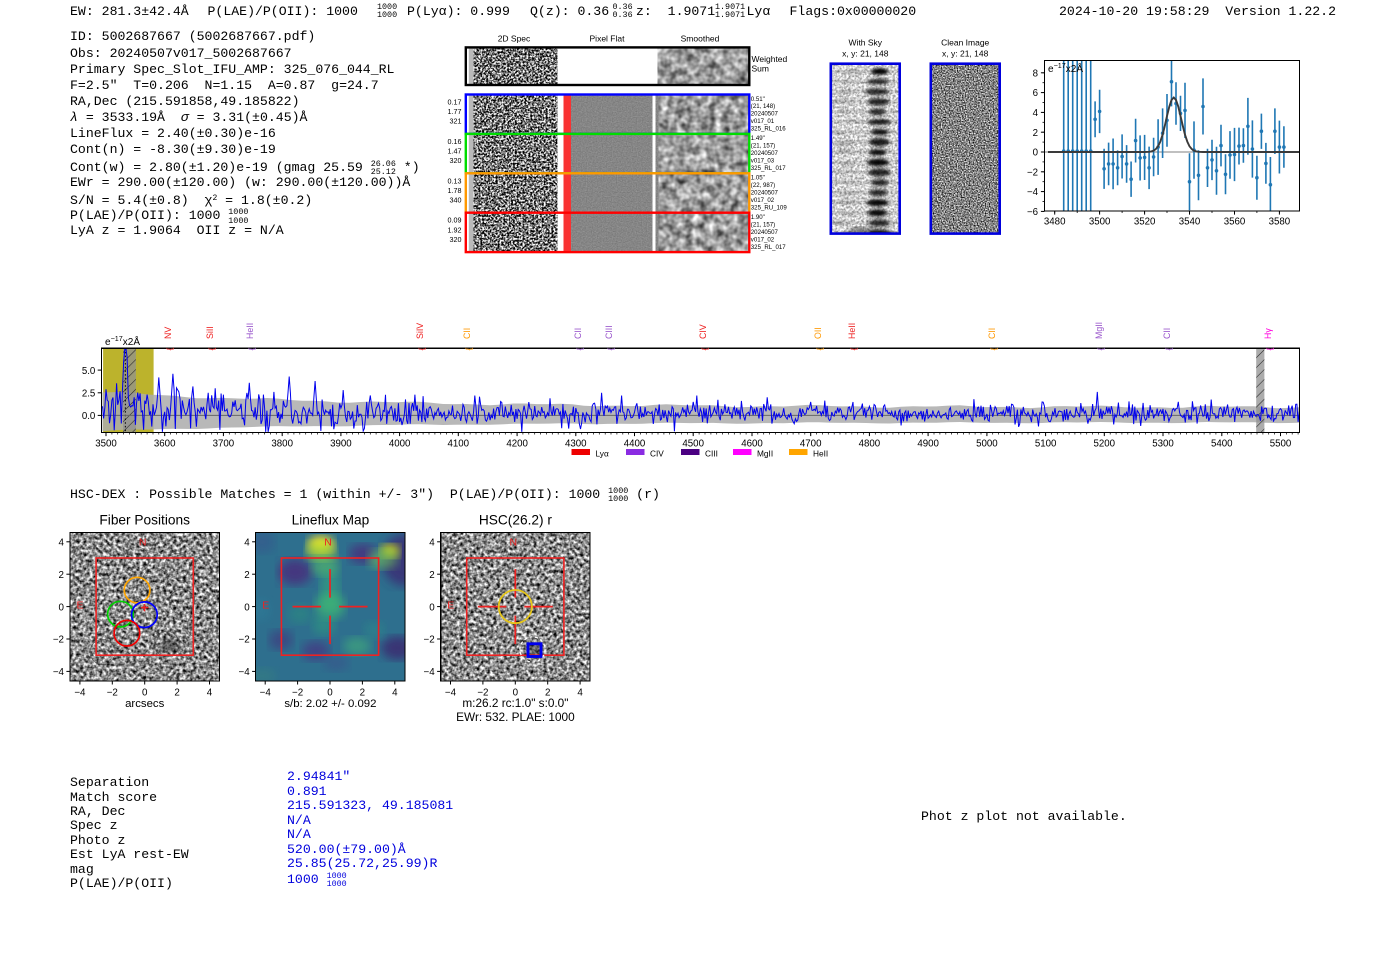 This screenshot has width=1400, height=953. I want to click on svg-text: 3560, so click(1235, 222).